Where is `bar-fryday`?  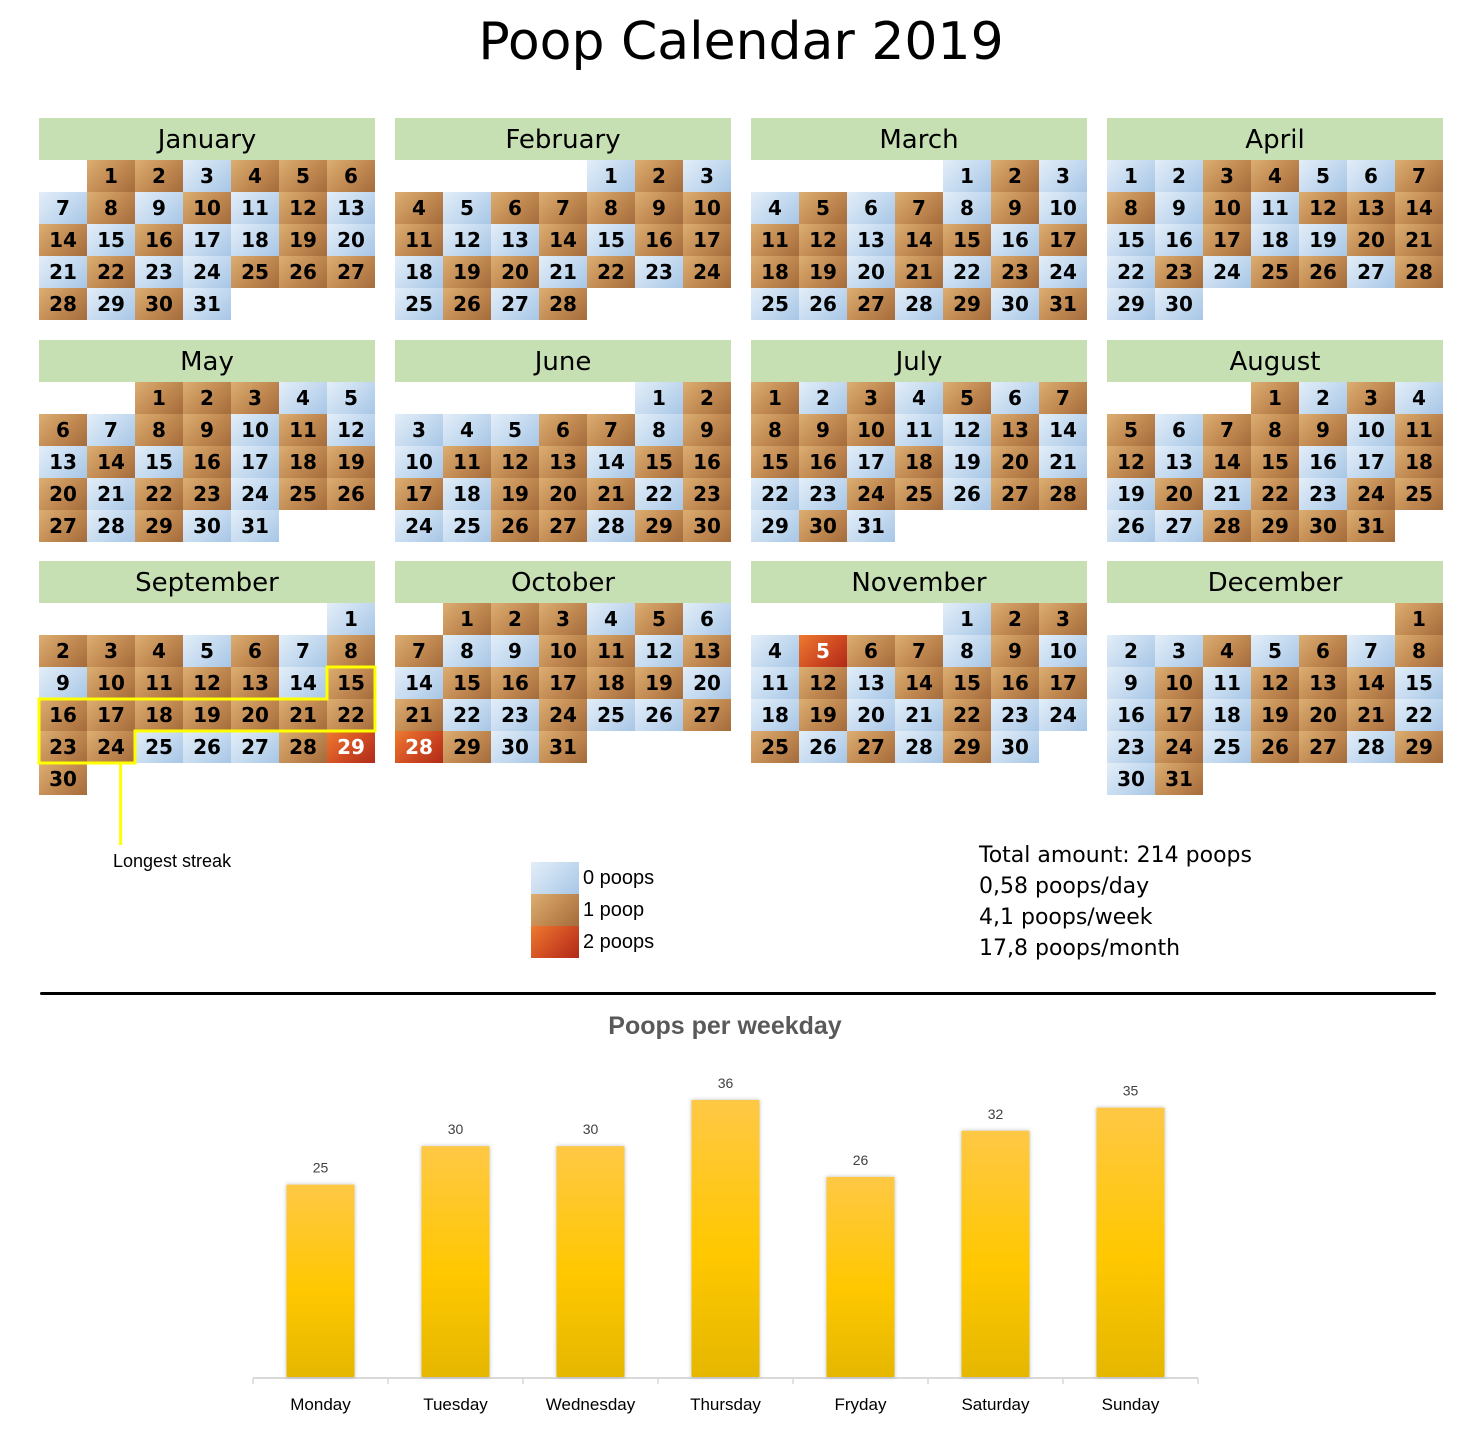
bar-fryday is located at coordinates (860, 1276).